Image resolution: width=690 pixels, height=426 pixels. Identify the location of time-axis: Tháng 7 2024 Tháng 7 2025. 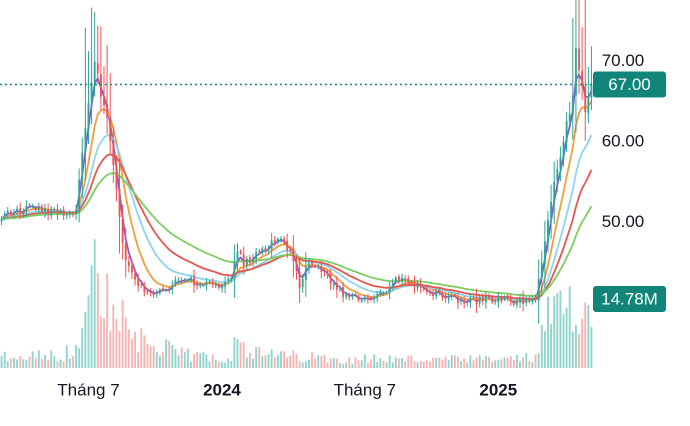
(287, 390).